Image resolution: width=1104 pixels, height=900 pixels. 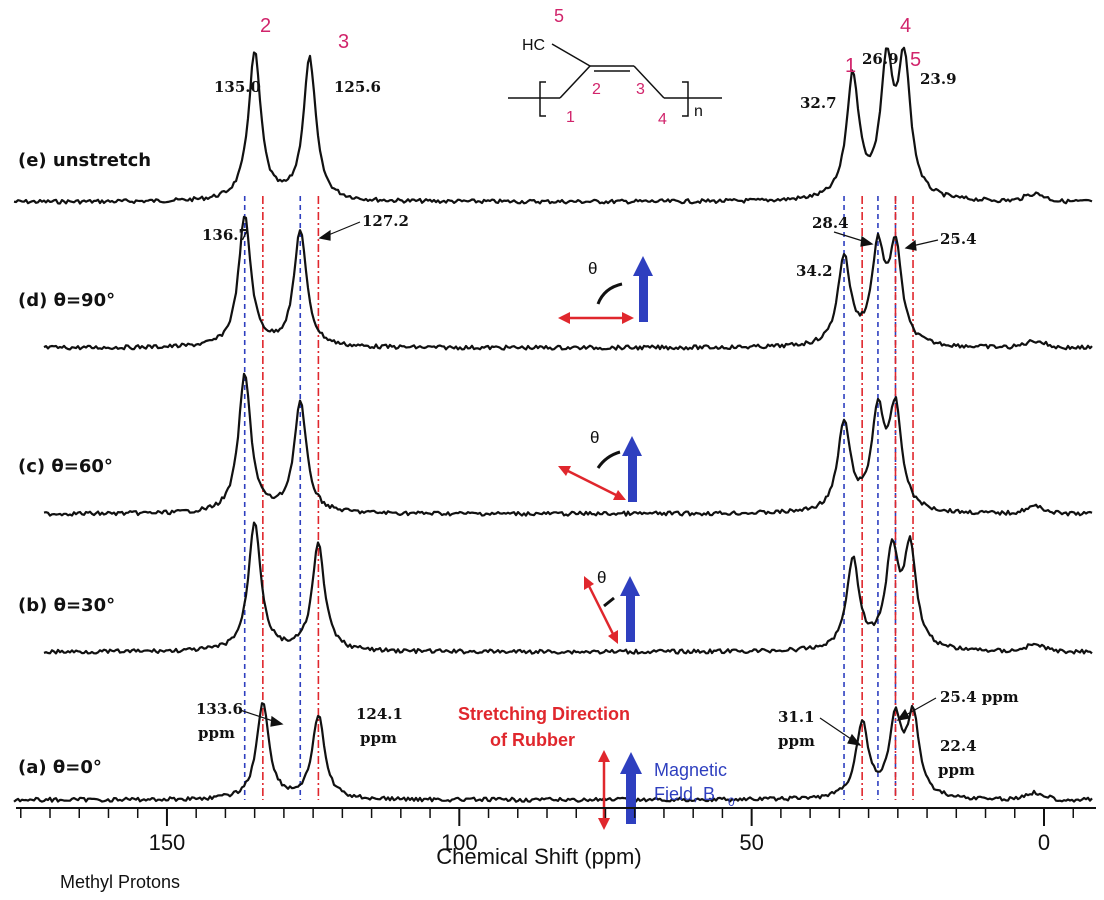 What do you see at coordinates (604, 756) in the screenshot?
I see `stretch-arrow-a-head-top` at bounding box center [604, 756].